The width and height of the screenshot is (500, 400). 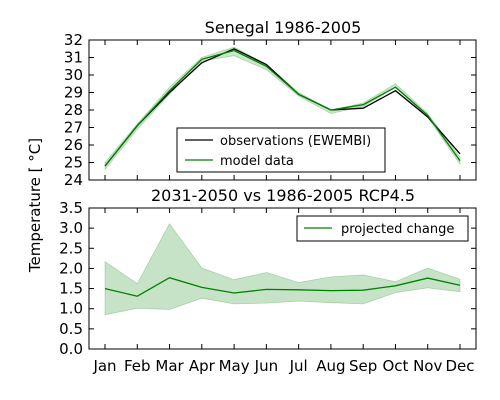 What do you see at coordinates (71, 268) in the screenshot?
I see `bottom-ytick-label: 2.0` at bounding box center [71, 268].